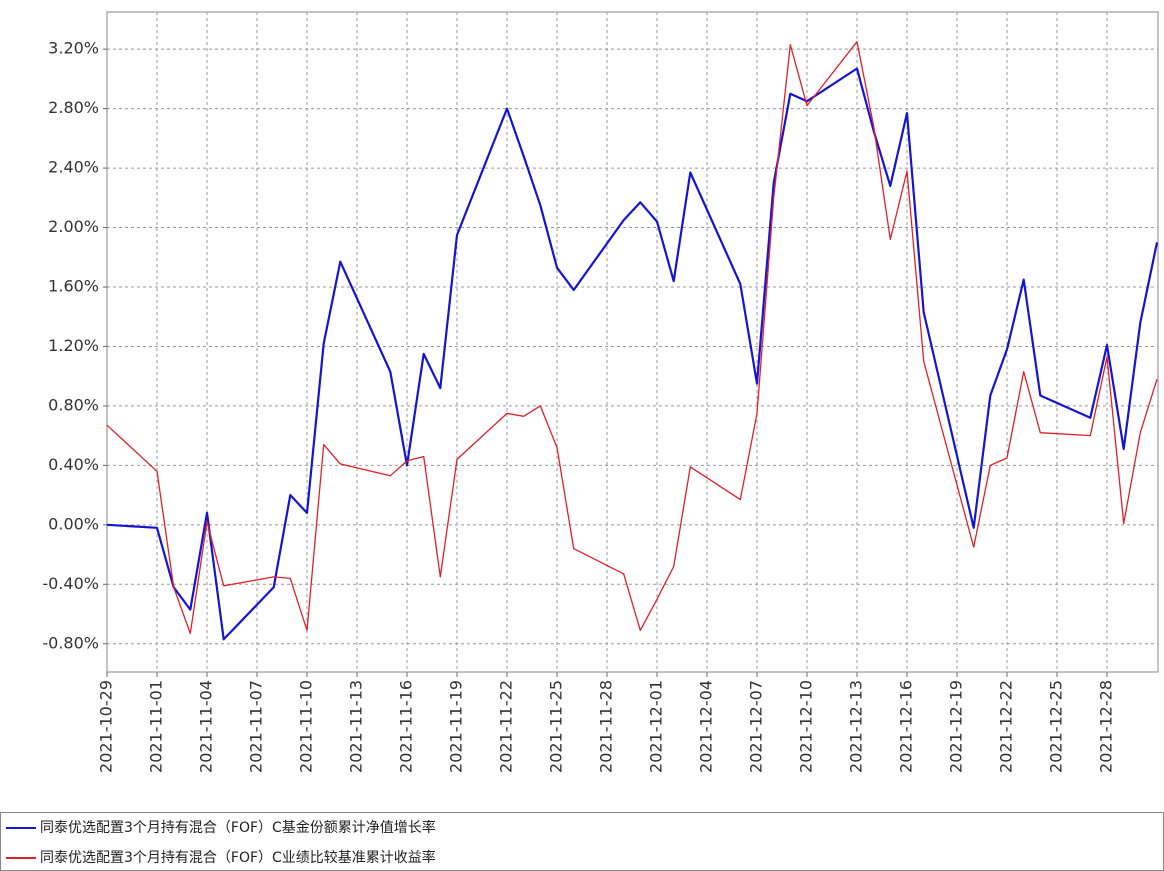 The width and height of the screenshot is (1164, 871). Describe the element at coordinates (206, 726) in the screenshot. I see `x-tick-label: 2021-11-04` at that location.